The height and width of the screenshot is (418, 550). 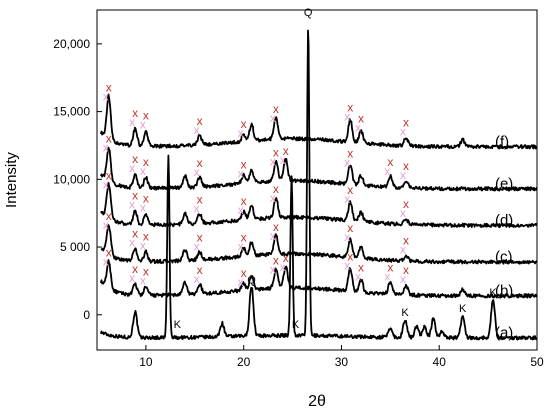 I want to click on series-label: (a), so click(x=504, y=332).